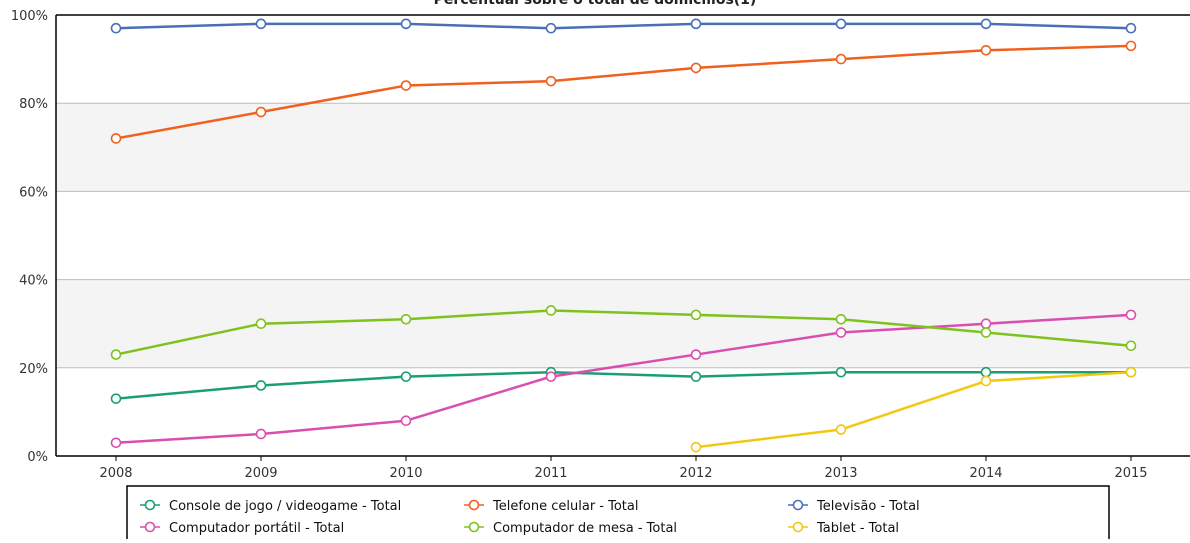  I want to click on legend-label: Televisão - Total, so click(868, 506).